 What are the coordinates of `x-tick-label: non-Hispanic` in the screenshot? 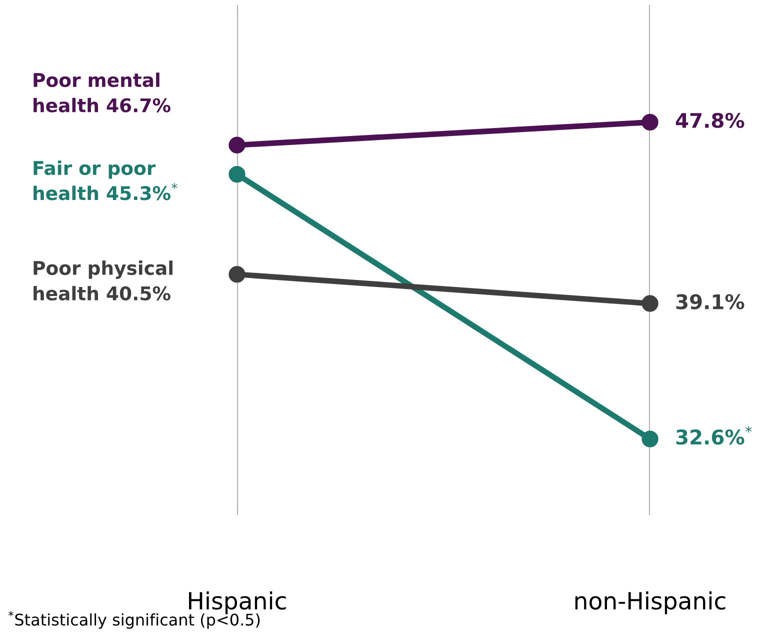 It's located at (650, 602).